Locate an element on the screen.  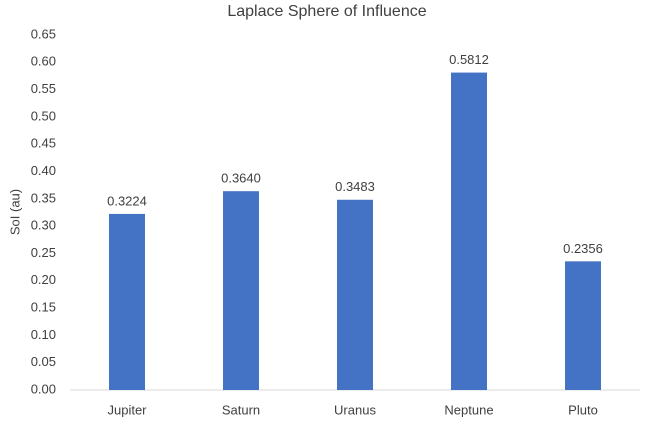
x-tick-label: Pluto is located at coordinates (583, 409).